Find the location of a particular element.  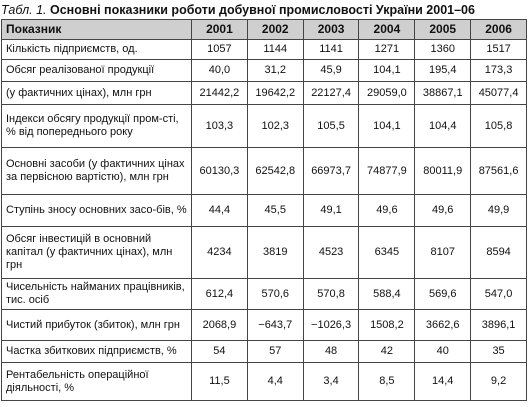

row-label: Чистий прибуток (збиток), млн грн is located at coordinates (96, 325).